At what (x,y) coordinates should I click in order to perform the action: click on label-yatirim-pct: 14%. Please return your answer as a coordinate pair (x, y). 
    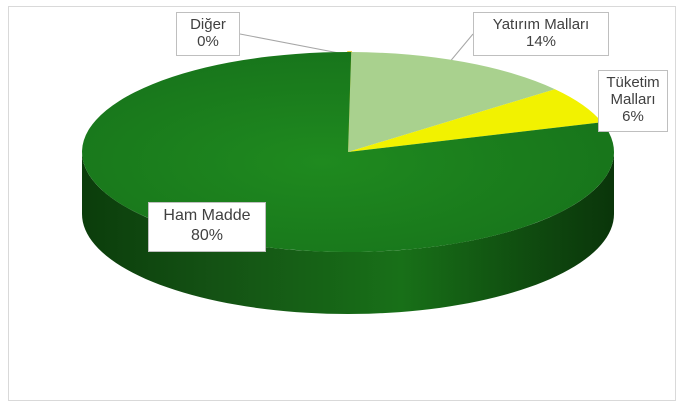
    Looking at the image, I should click on (541, 41).